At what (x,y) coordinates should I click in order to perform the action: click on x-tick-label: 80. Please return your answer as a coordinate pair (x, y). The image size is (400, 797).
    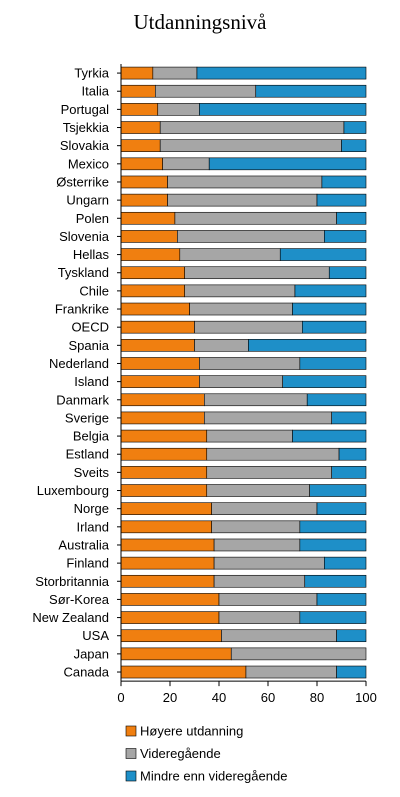
    Looking at the image, I should click on (317, 697).